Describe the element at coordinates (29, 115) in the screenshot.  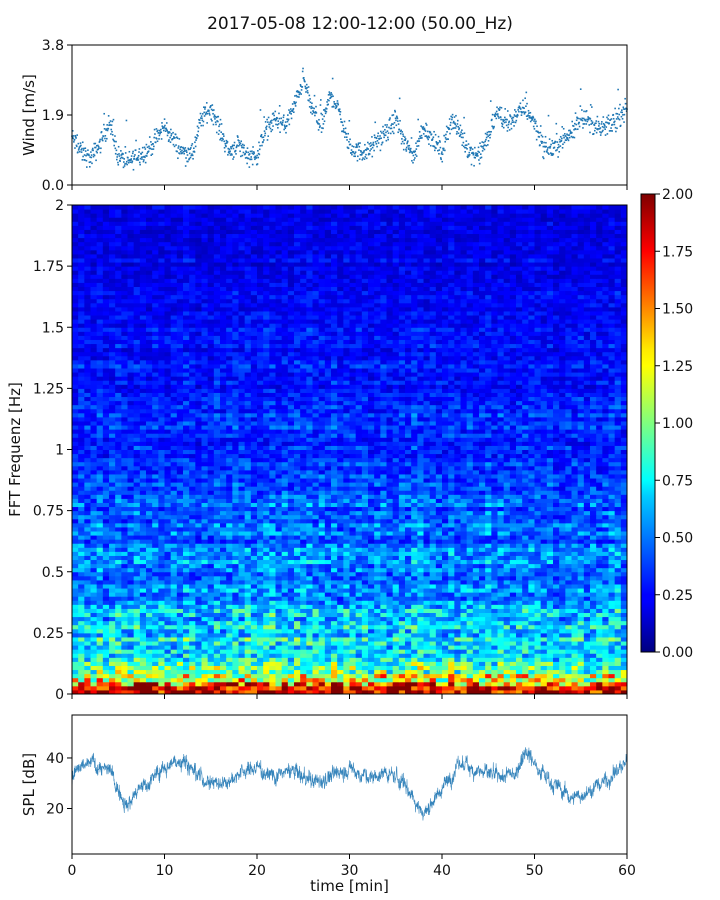
I see `wind-y-axis-label: Wind [m/s]` at that location.